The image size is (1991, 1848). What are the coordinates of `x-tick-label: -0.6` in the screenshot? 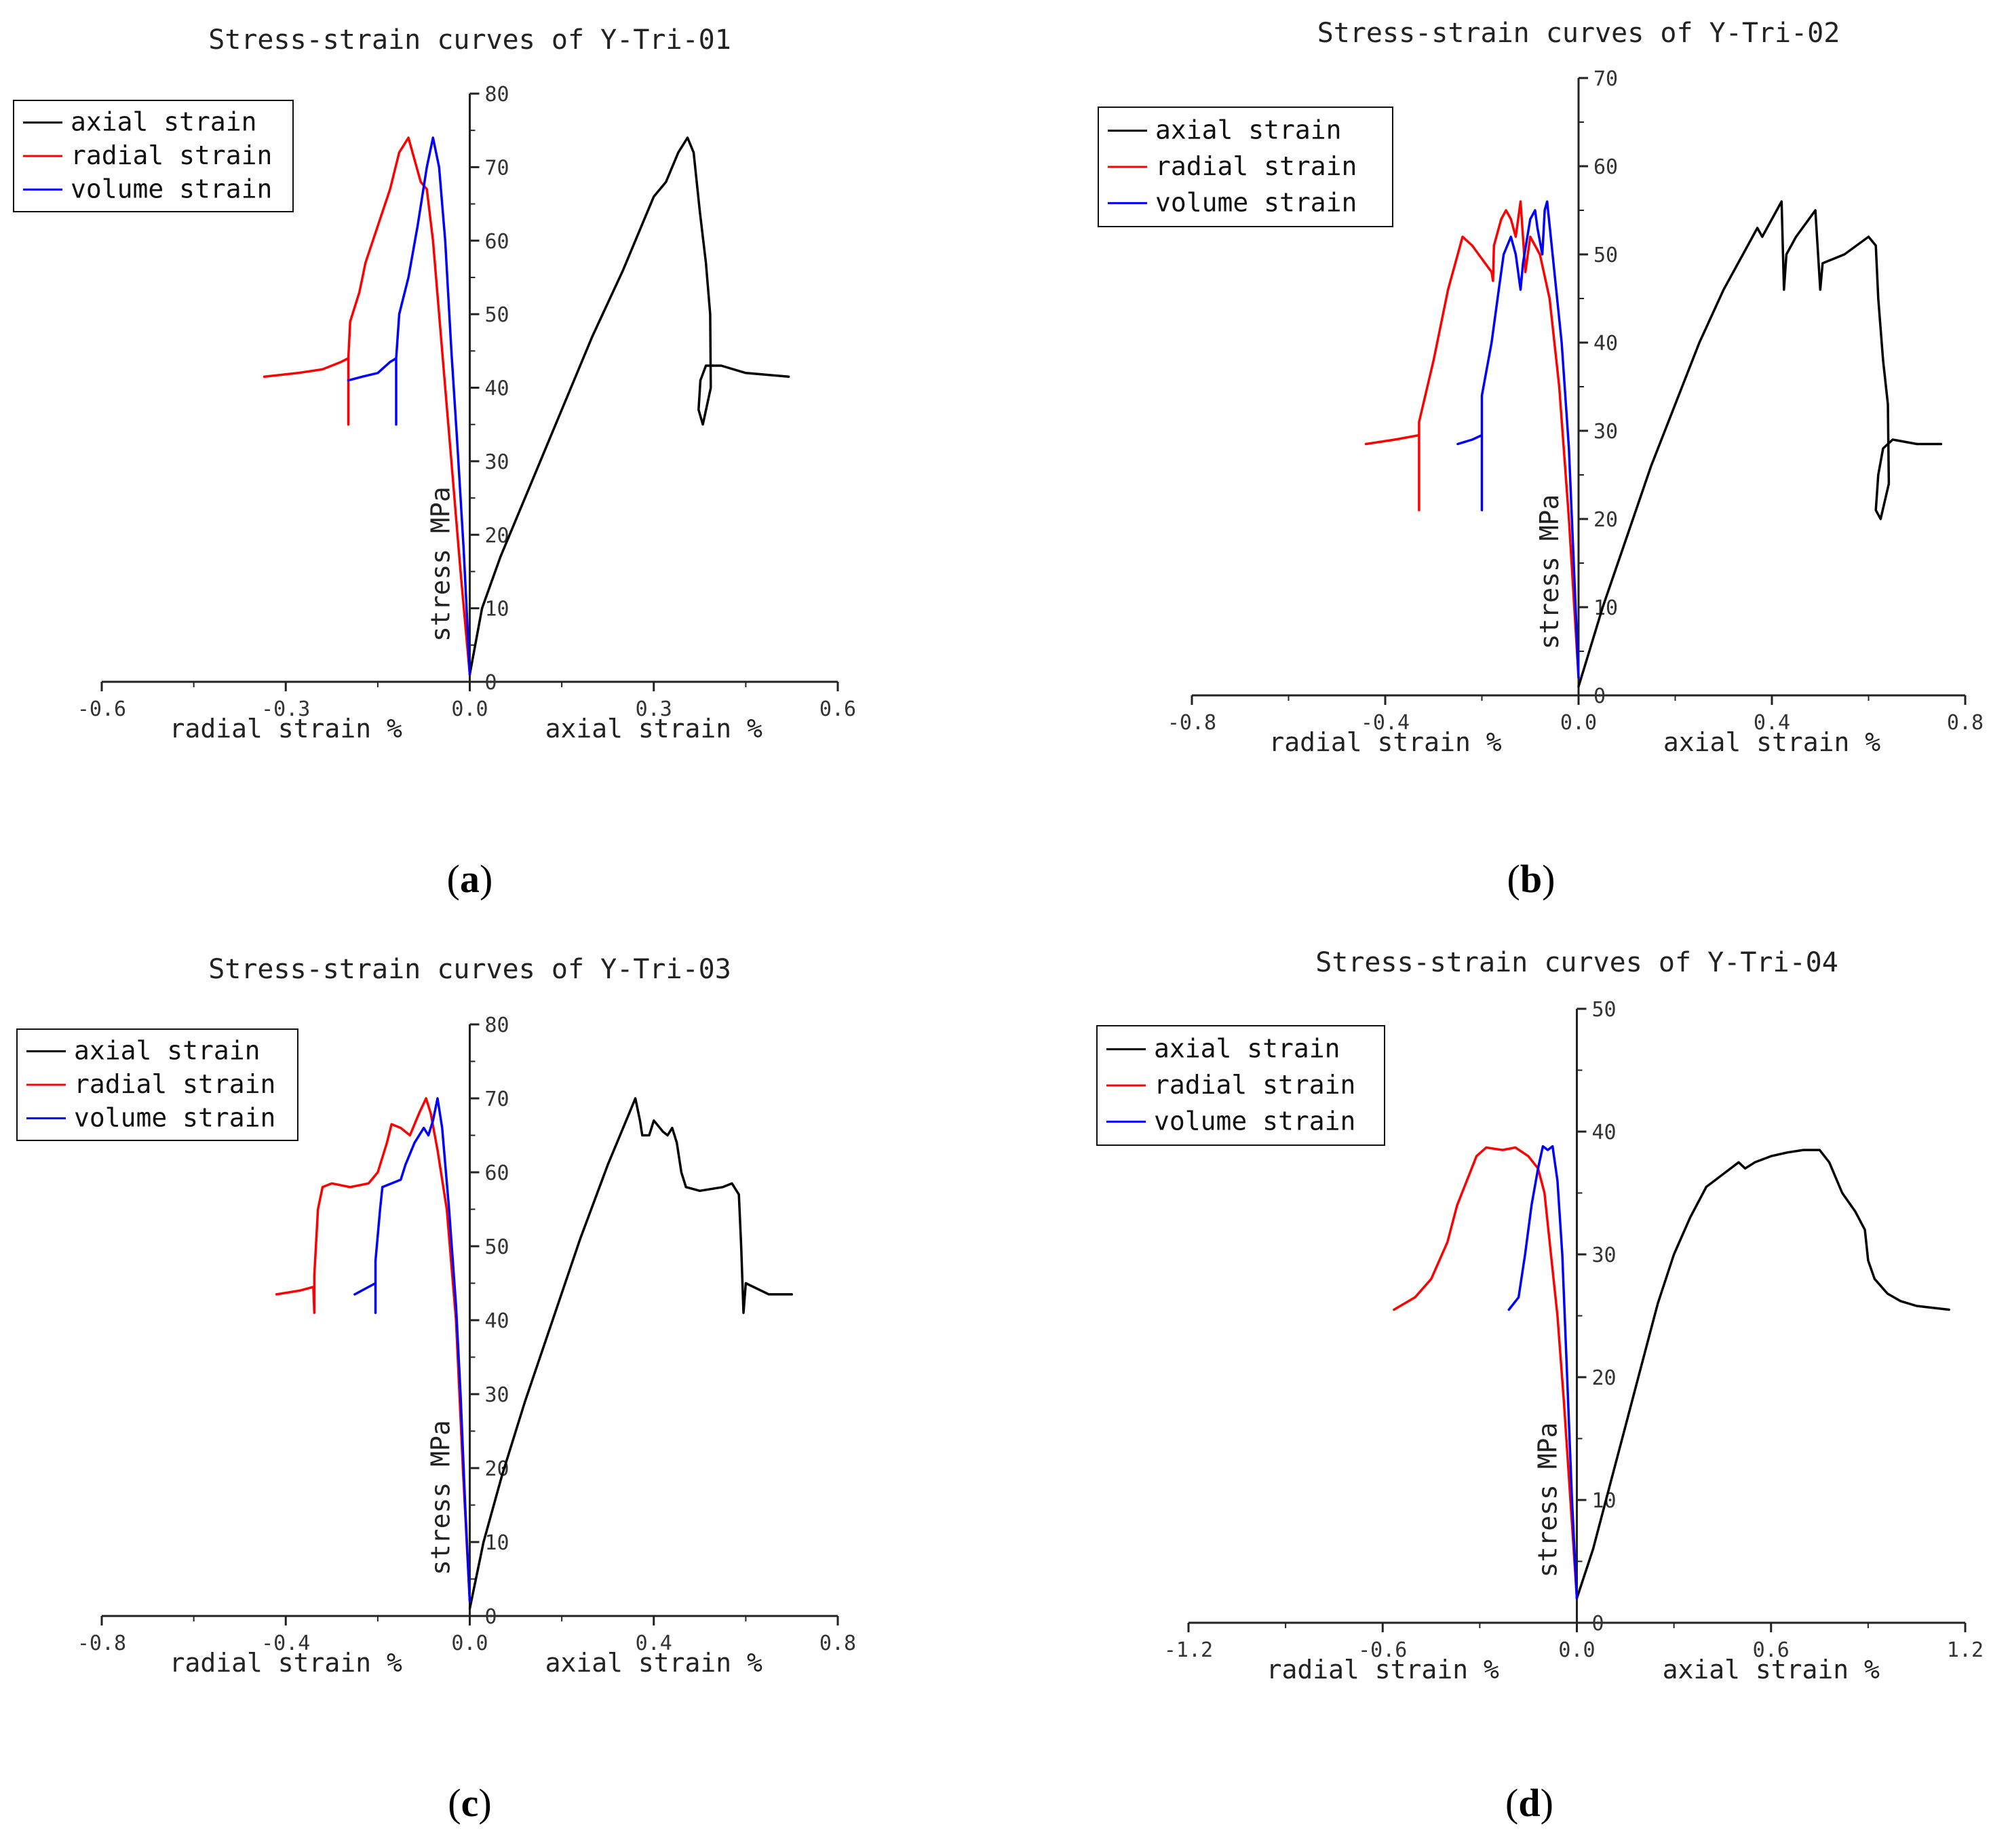 It's located at (1382, 1650).